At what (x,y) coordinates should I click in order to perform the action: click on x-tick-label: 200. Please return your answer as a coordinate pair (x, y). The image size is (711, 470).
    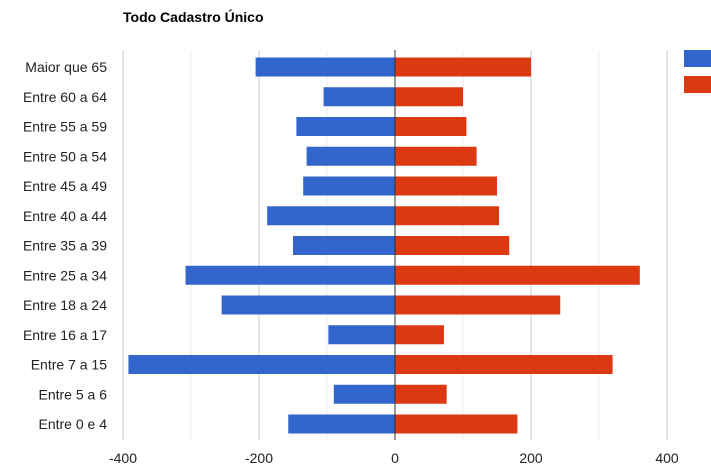
    Looking at the image, I should click on (531, 458).